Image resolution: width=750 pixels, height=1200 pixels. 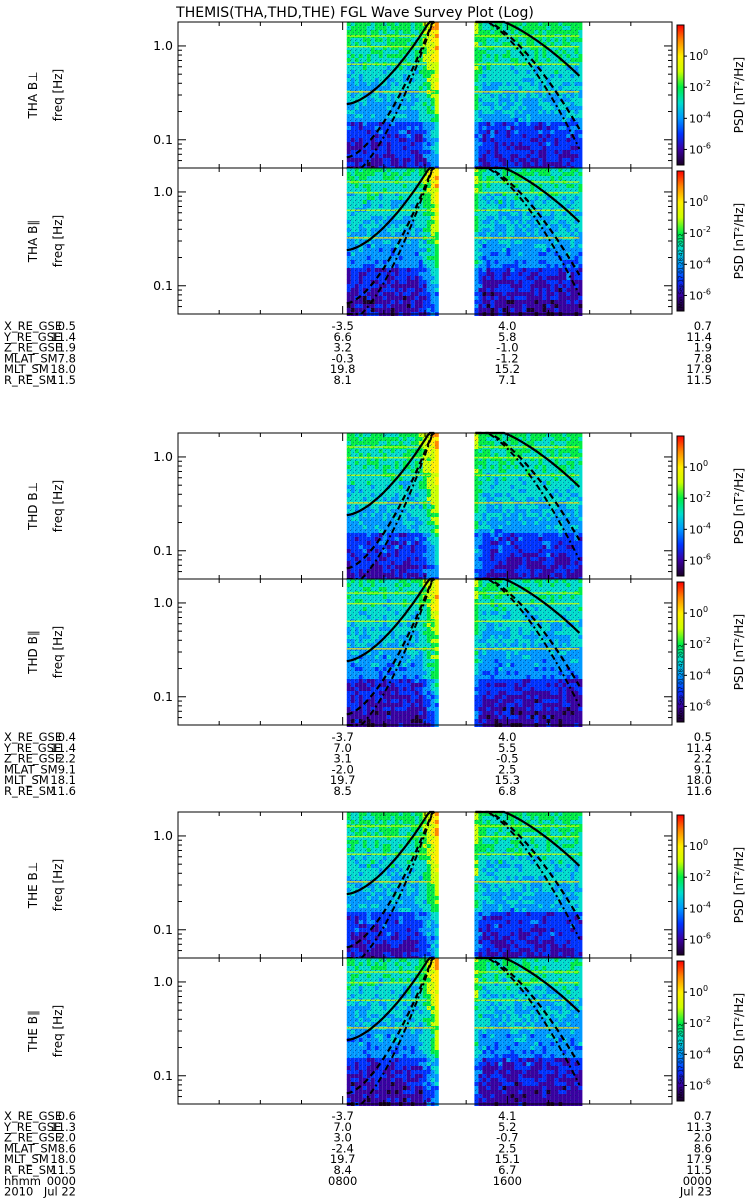 What do you see at coordinates (703, 759) in the screenshot?
I see `ephemeris-value: 2.2` at bounding box center [703, 759].